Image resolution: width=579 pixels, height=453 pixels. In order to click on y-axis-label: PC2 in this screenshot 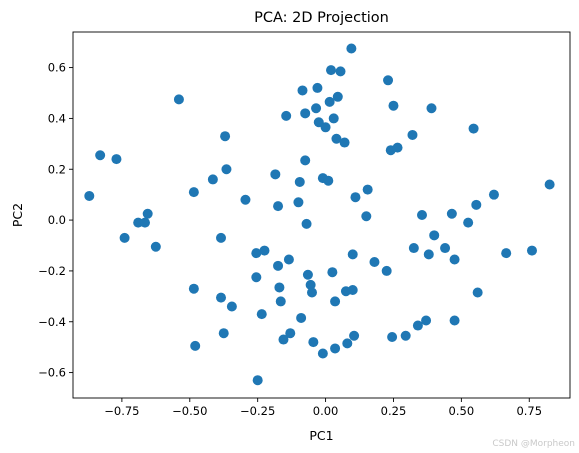, I will do `click(17, 215)`.